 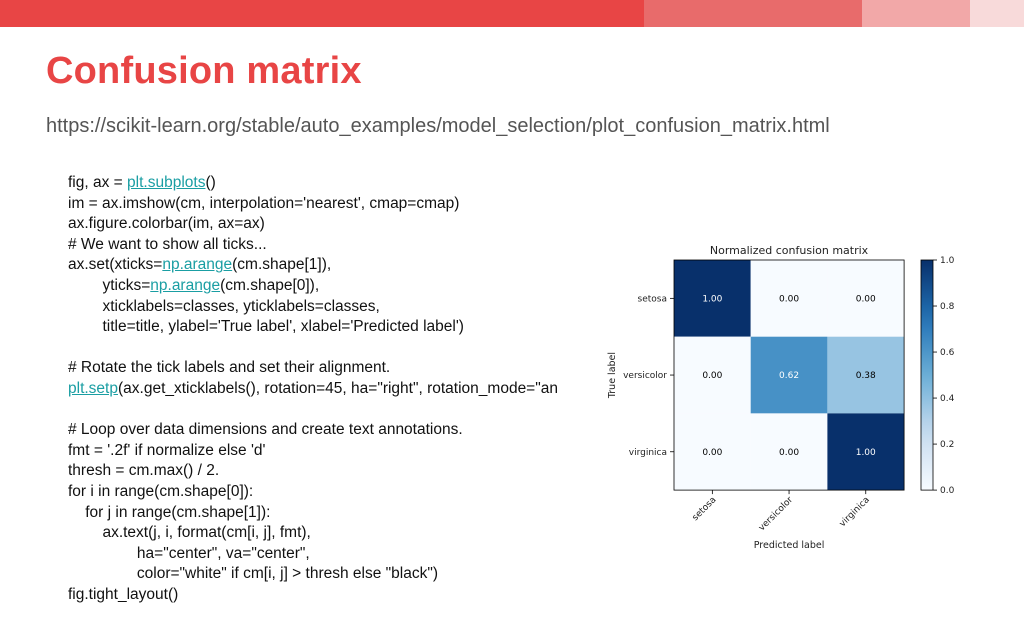 I want to click on code-line: ha="center", va="center",, so click(x=313, y=554).